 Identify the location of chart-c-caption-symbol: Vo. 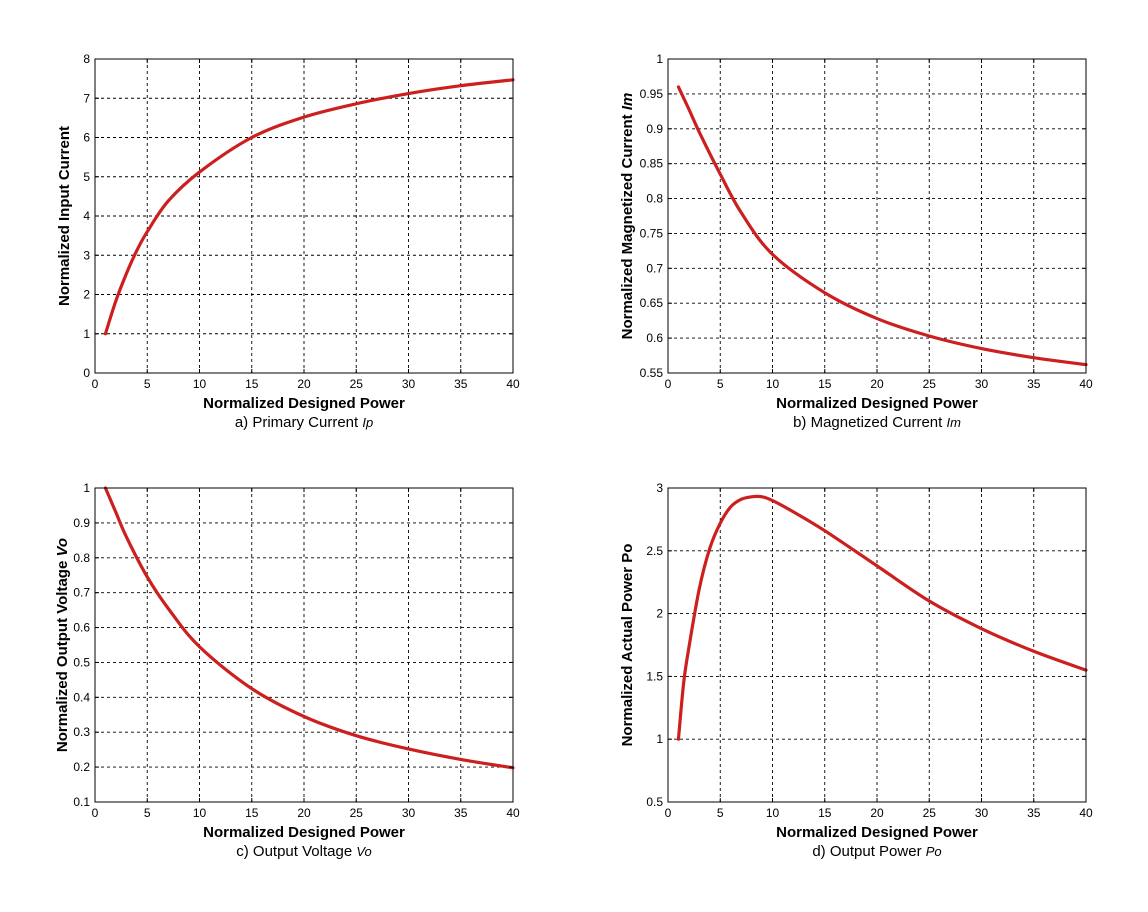
(363, 851).